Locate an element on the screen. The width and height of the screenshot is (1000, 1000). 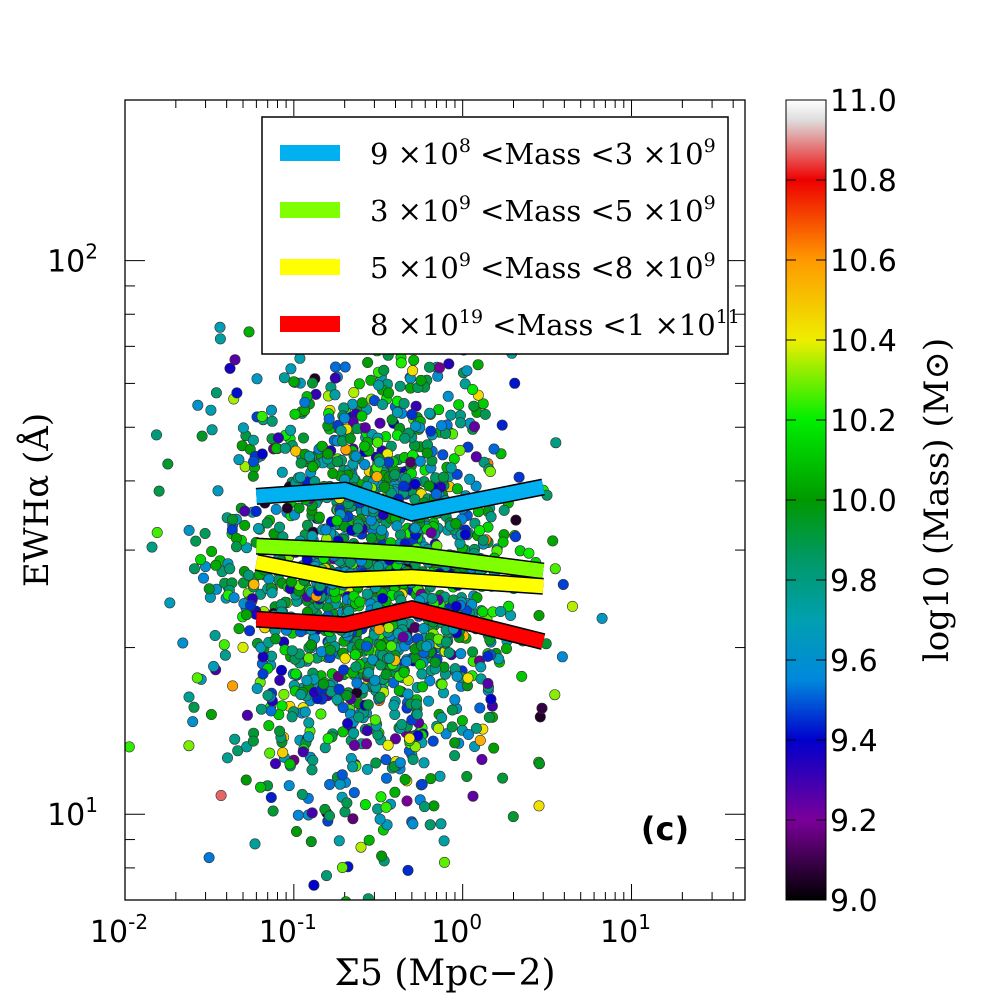
y-tick-label: 101 is located at coordinates (72, 813).